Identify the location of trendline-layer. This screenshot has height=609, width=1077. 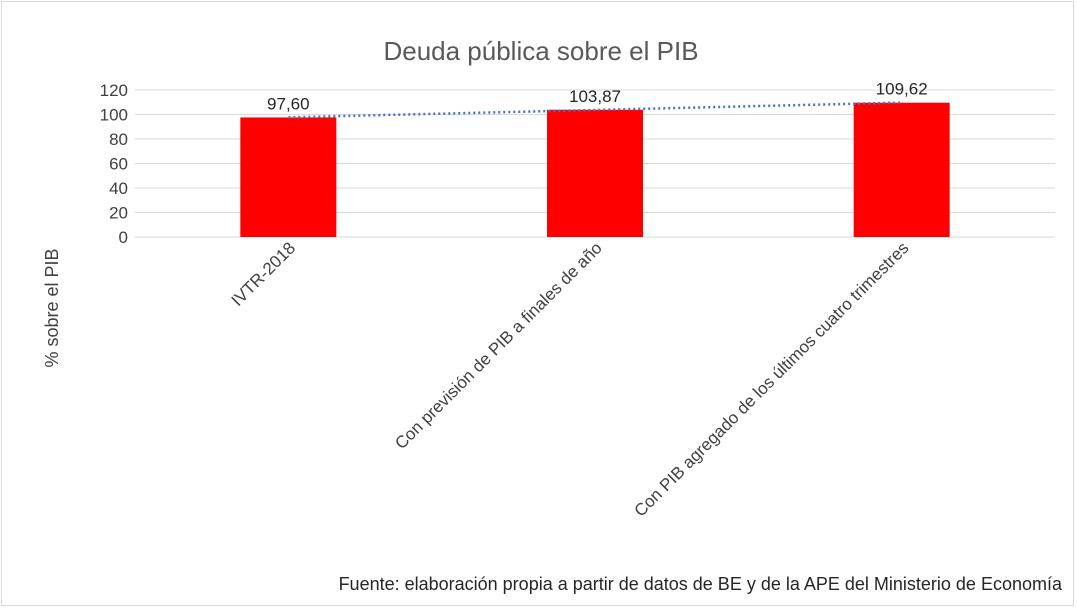
(595, 110).